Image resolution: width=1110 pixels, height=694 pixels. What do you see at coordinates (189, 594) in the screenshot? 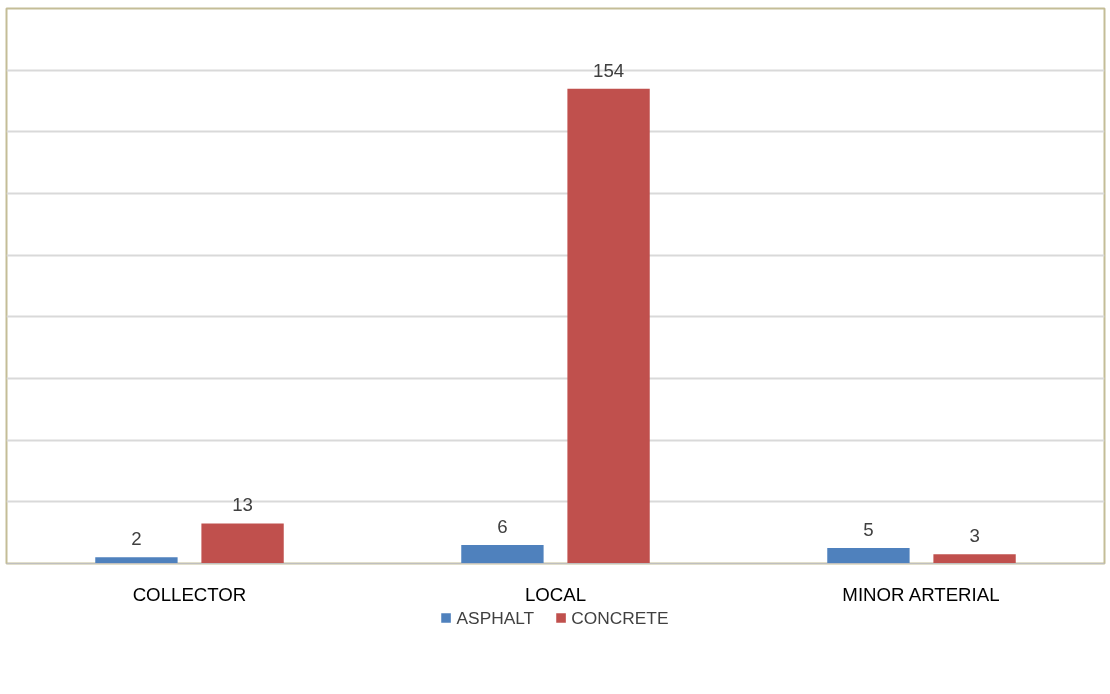
I see `x-tick-label: COLLECTOR` at bounding box center [189, 594].